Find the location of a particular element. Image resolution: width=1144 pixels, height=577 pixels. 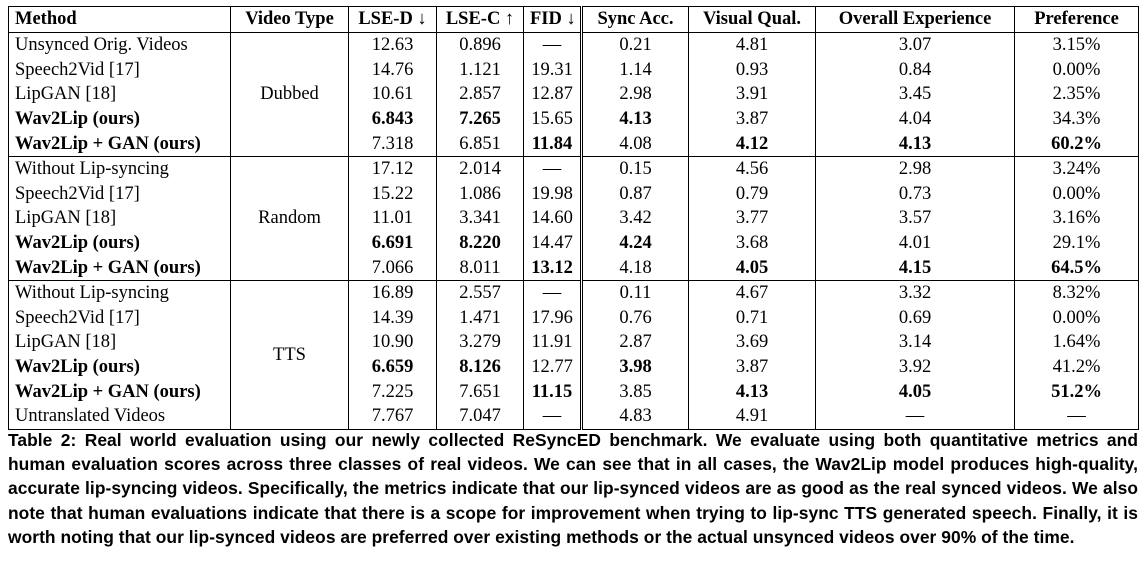

cell-pref: 3.16% is located at coordinates (1076, 218).